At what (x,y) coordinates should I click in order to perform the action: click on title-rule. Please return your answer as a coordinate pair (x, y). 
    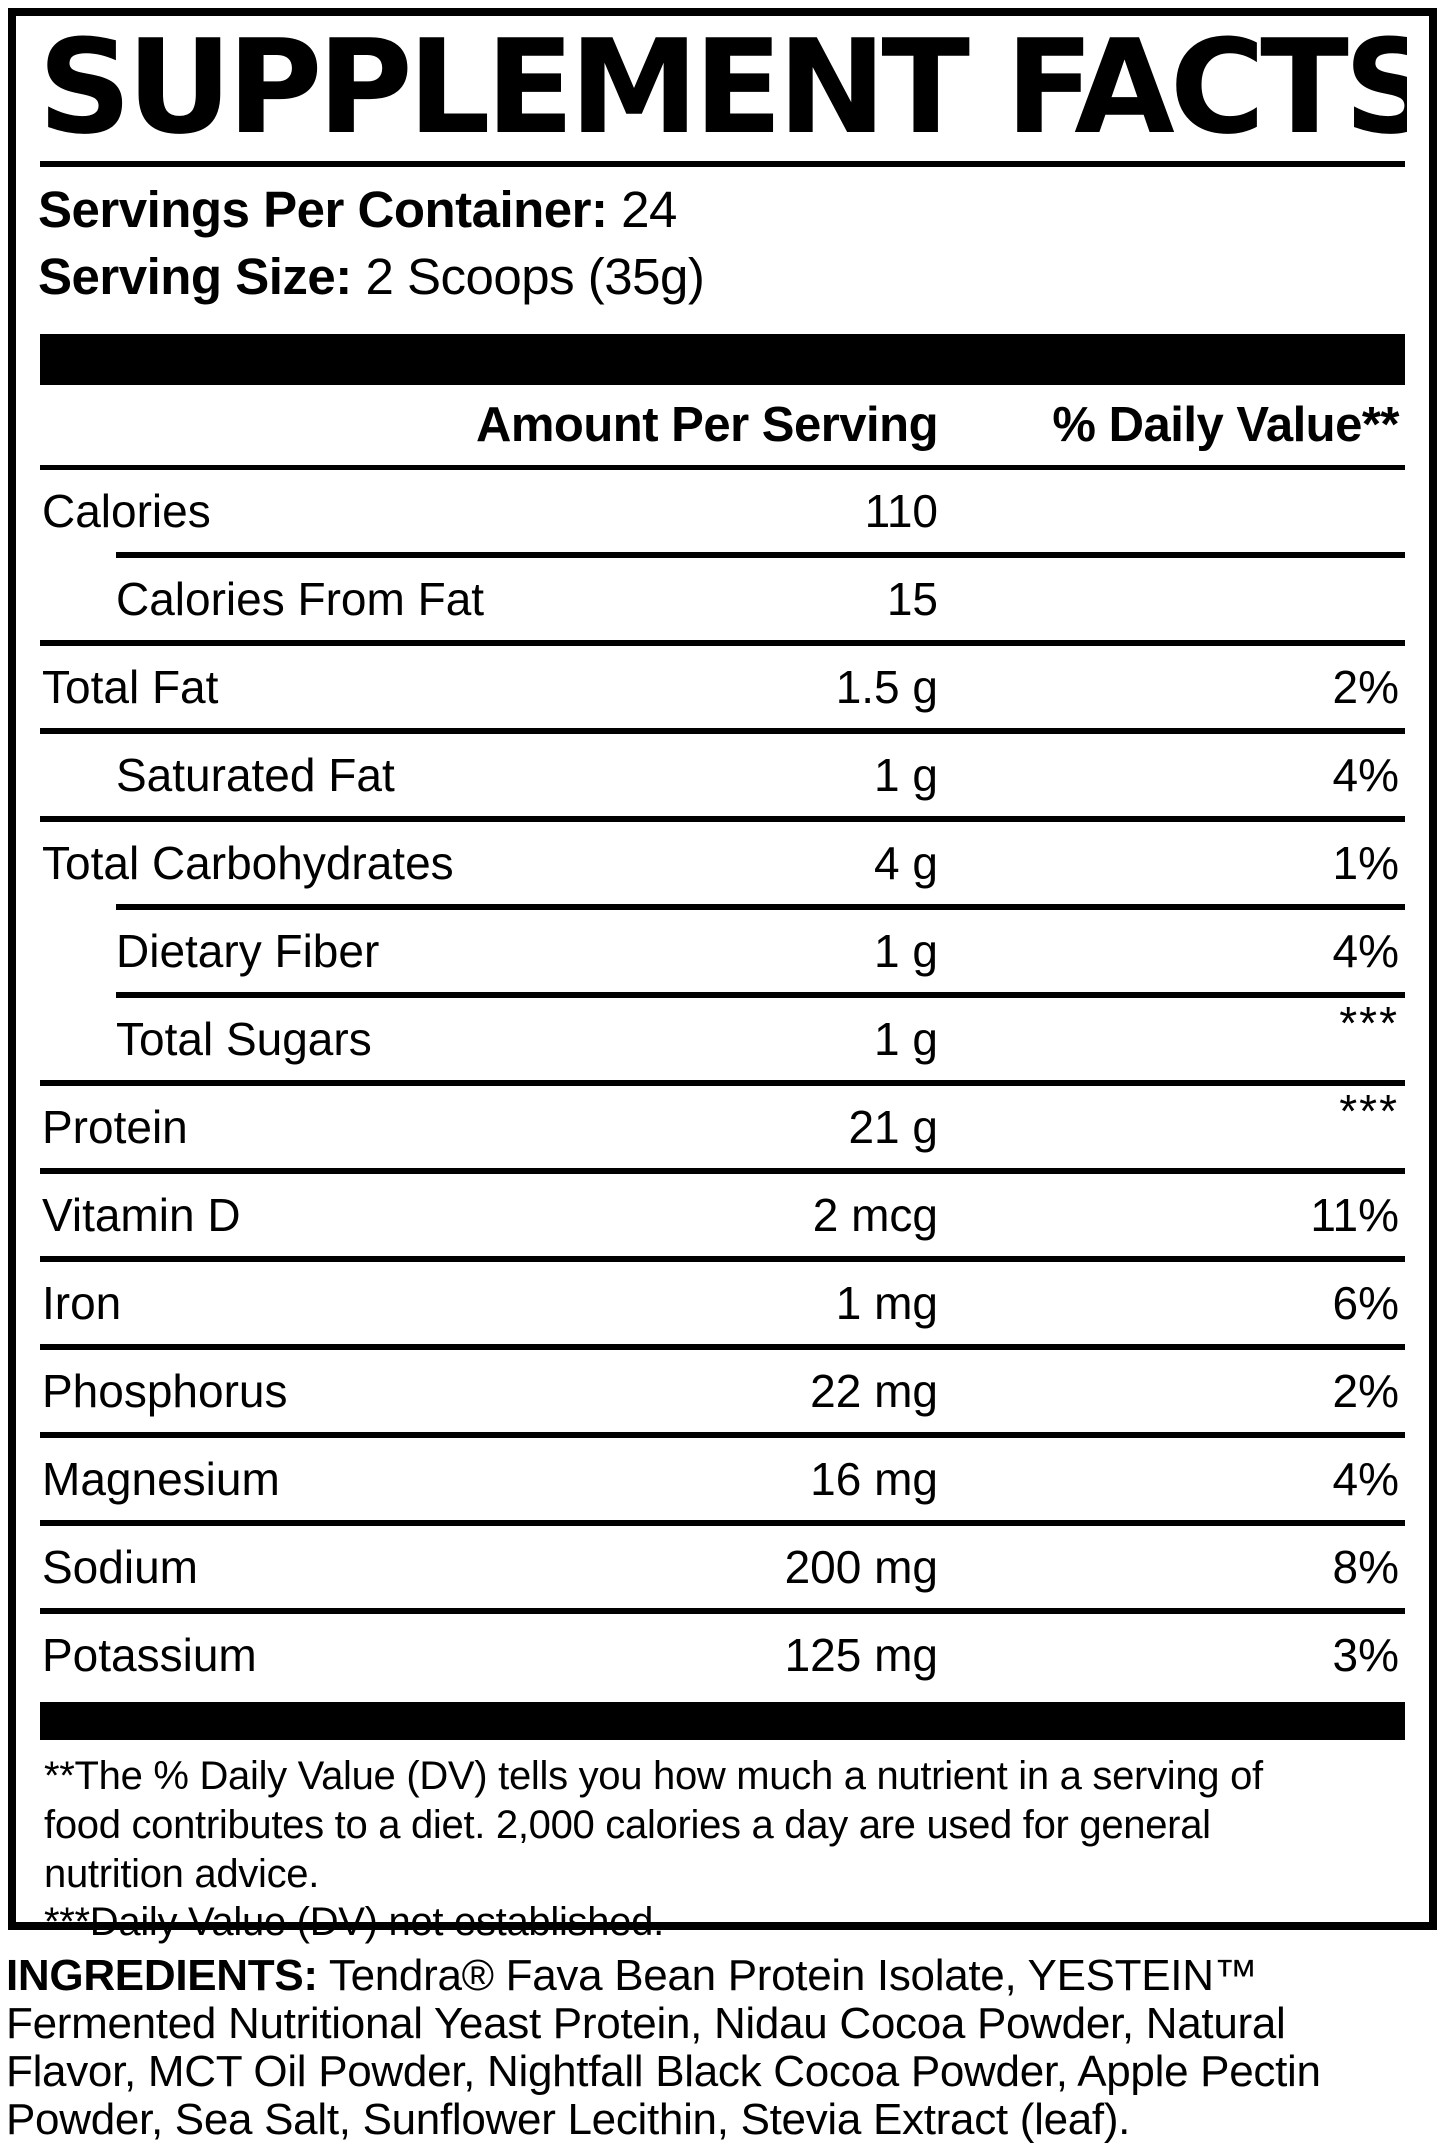
    Looking at the image, I should click on (722, 164).